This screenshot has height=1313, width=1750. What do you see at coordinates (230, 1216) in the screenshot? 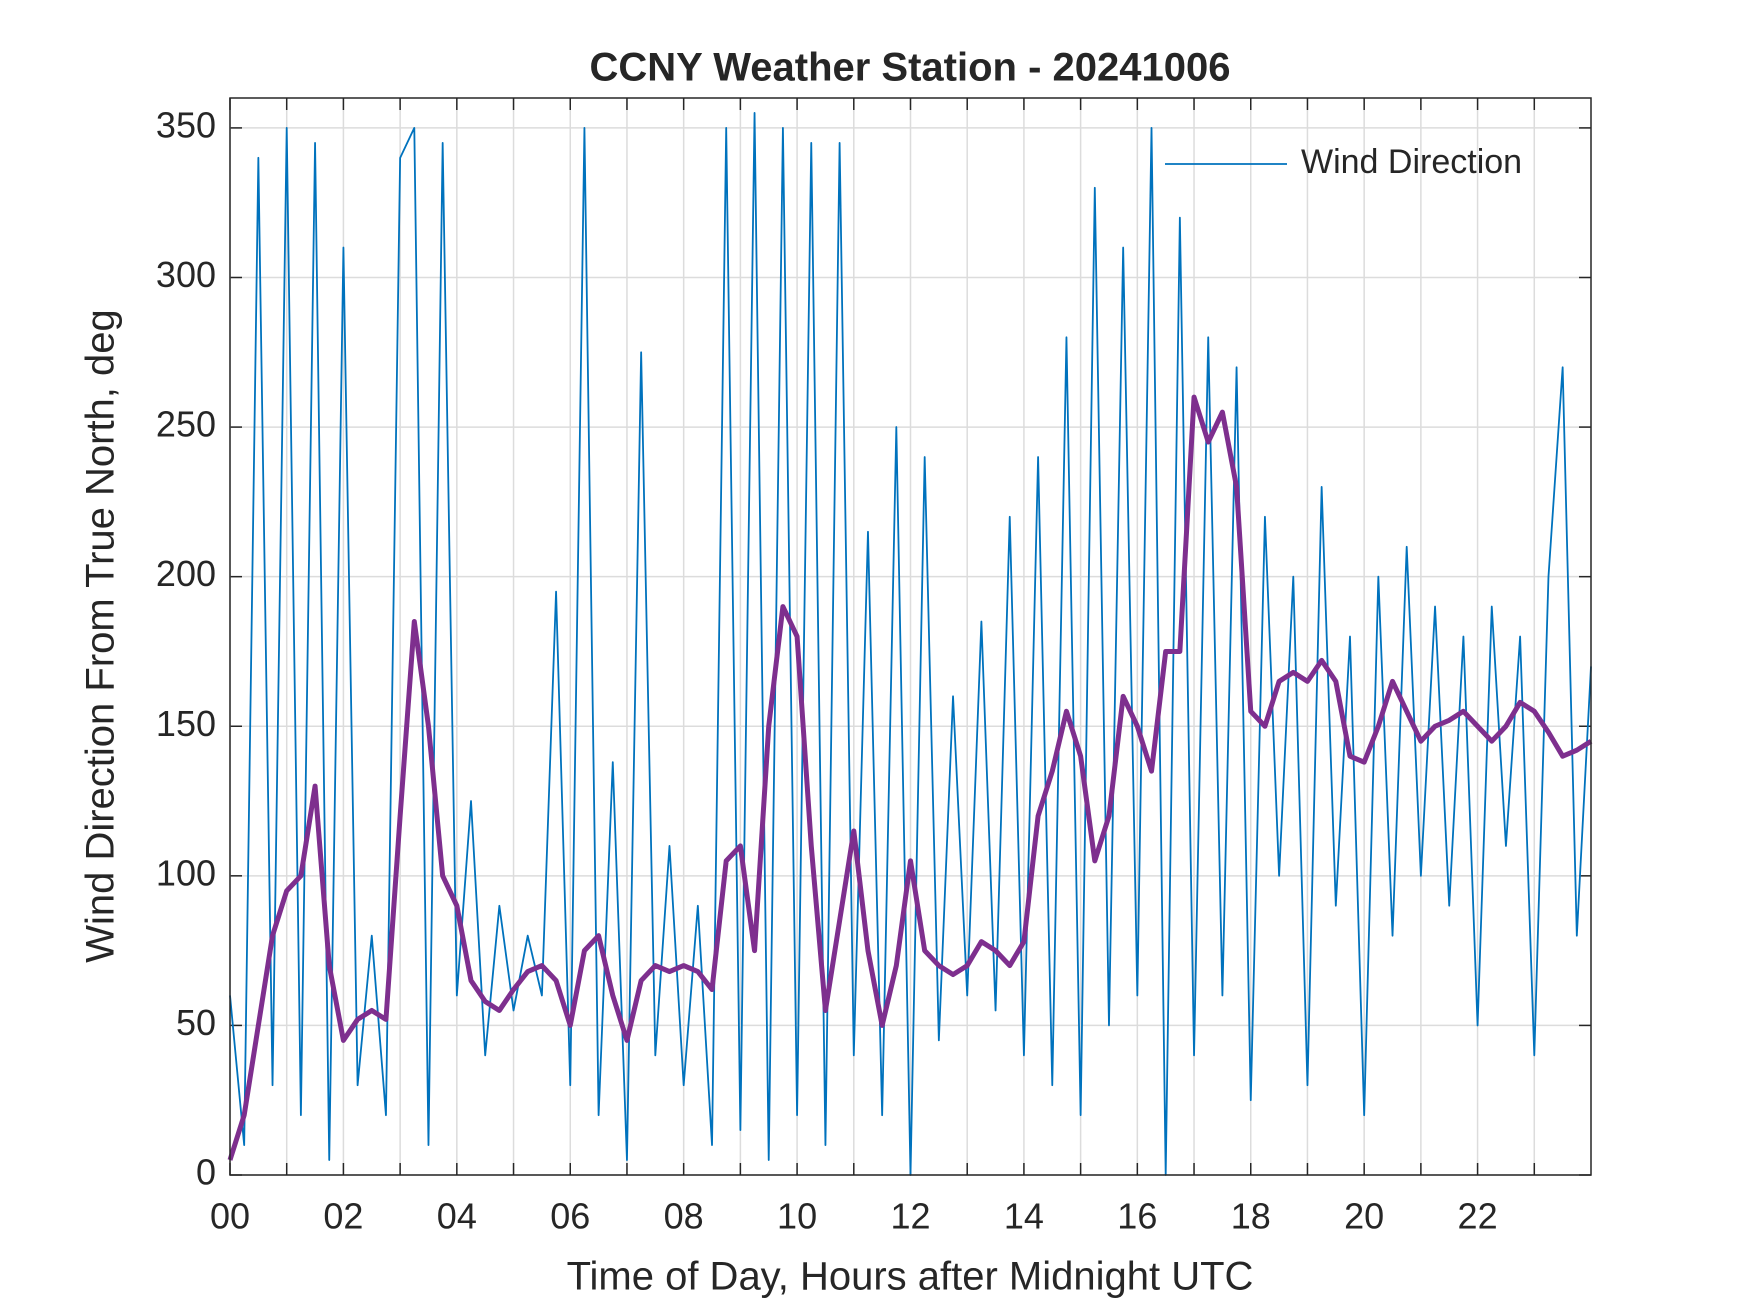
I see `x-tick-label: 00` at bounding box center [230, 1216].